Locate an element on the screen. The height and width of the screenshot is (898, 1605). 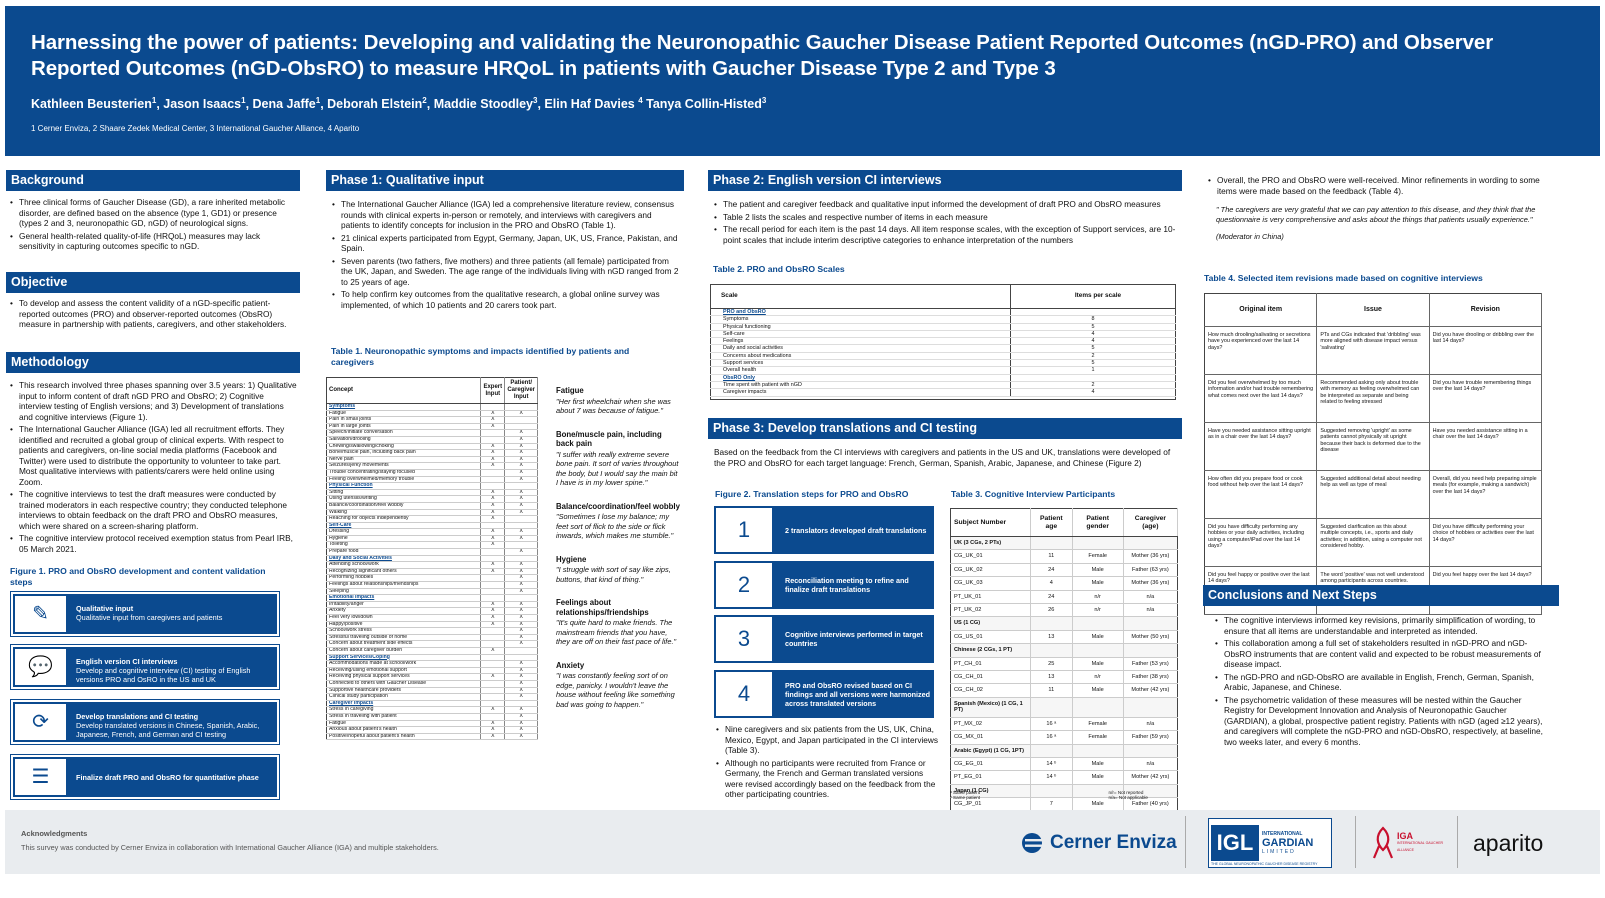
table3-row: CG_US_01 13 Male Mother (50 yrs) is located at coordinates (1064, 637).